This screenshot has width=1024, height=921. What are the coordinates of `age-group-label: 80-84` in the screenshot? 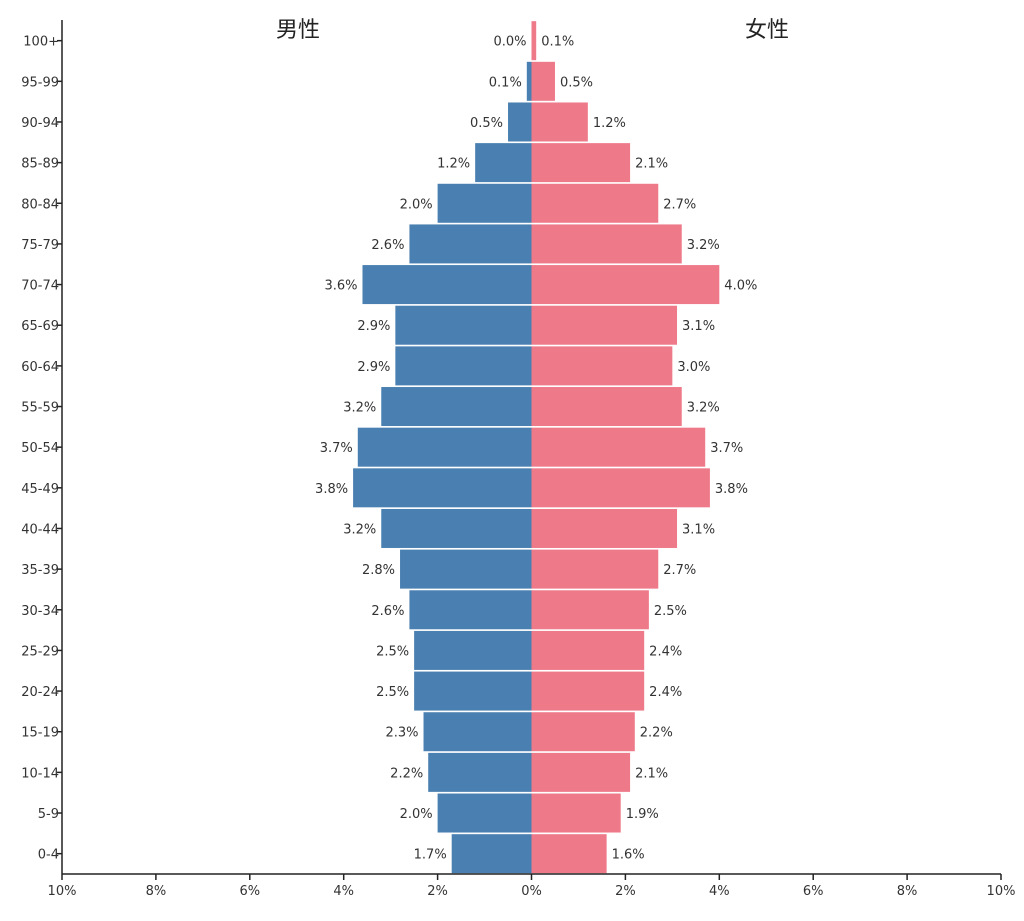 It's located at (40, 204).